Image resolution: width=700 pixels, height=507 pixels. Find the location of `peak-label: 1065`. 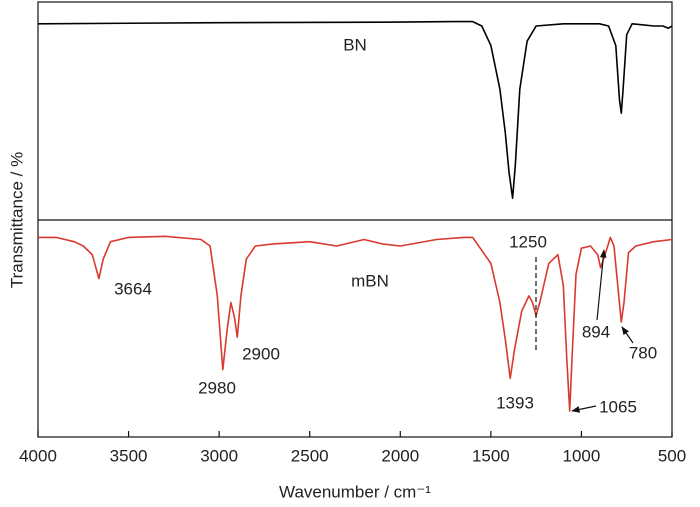

peak-label: 1065 is located at coordinates (618, 406).